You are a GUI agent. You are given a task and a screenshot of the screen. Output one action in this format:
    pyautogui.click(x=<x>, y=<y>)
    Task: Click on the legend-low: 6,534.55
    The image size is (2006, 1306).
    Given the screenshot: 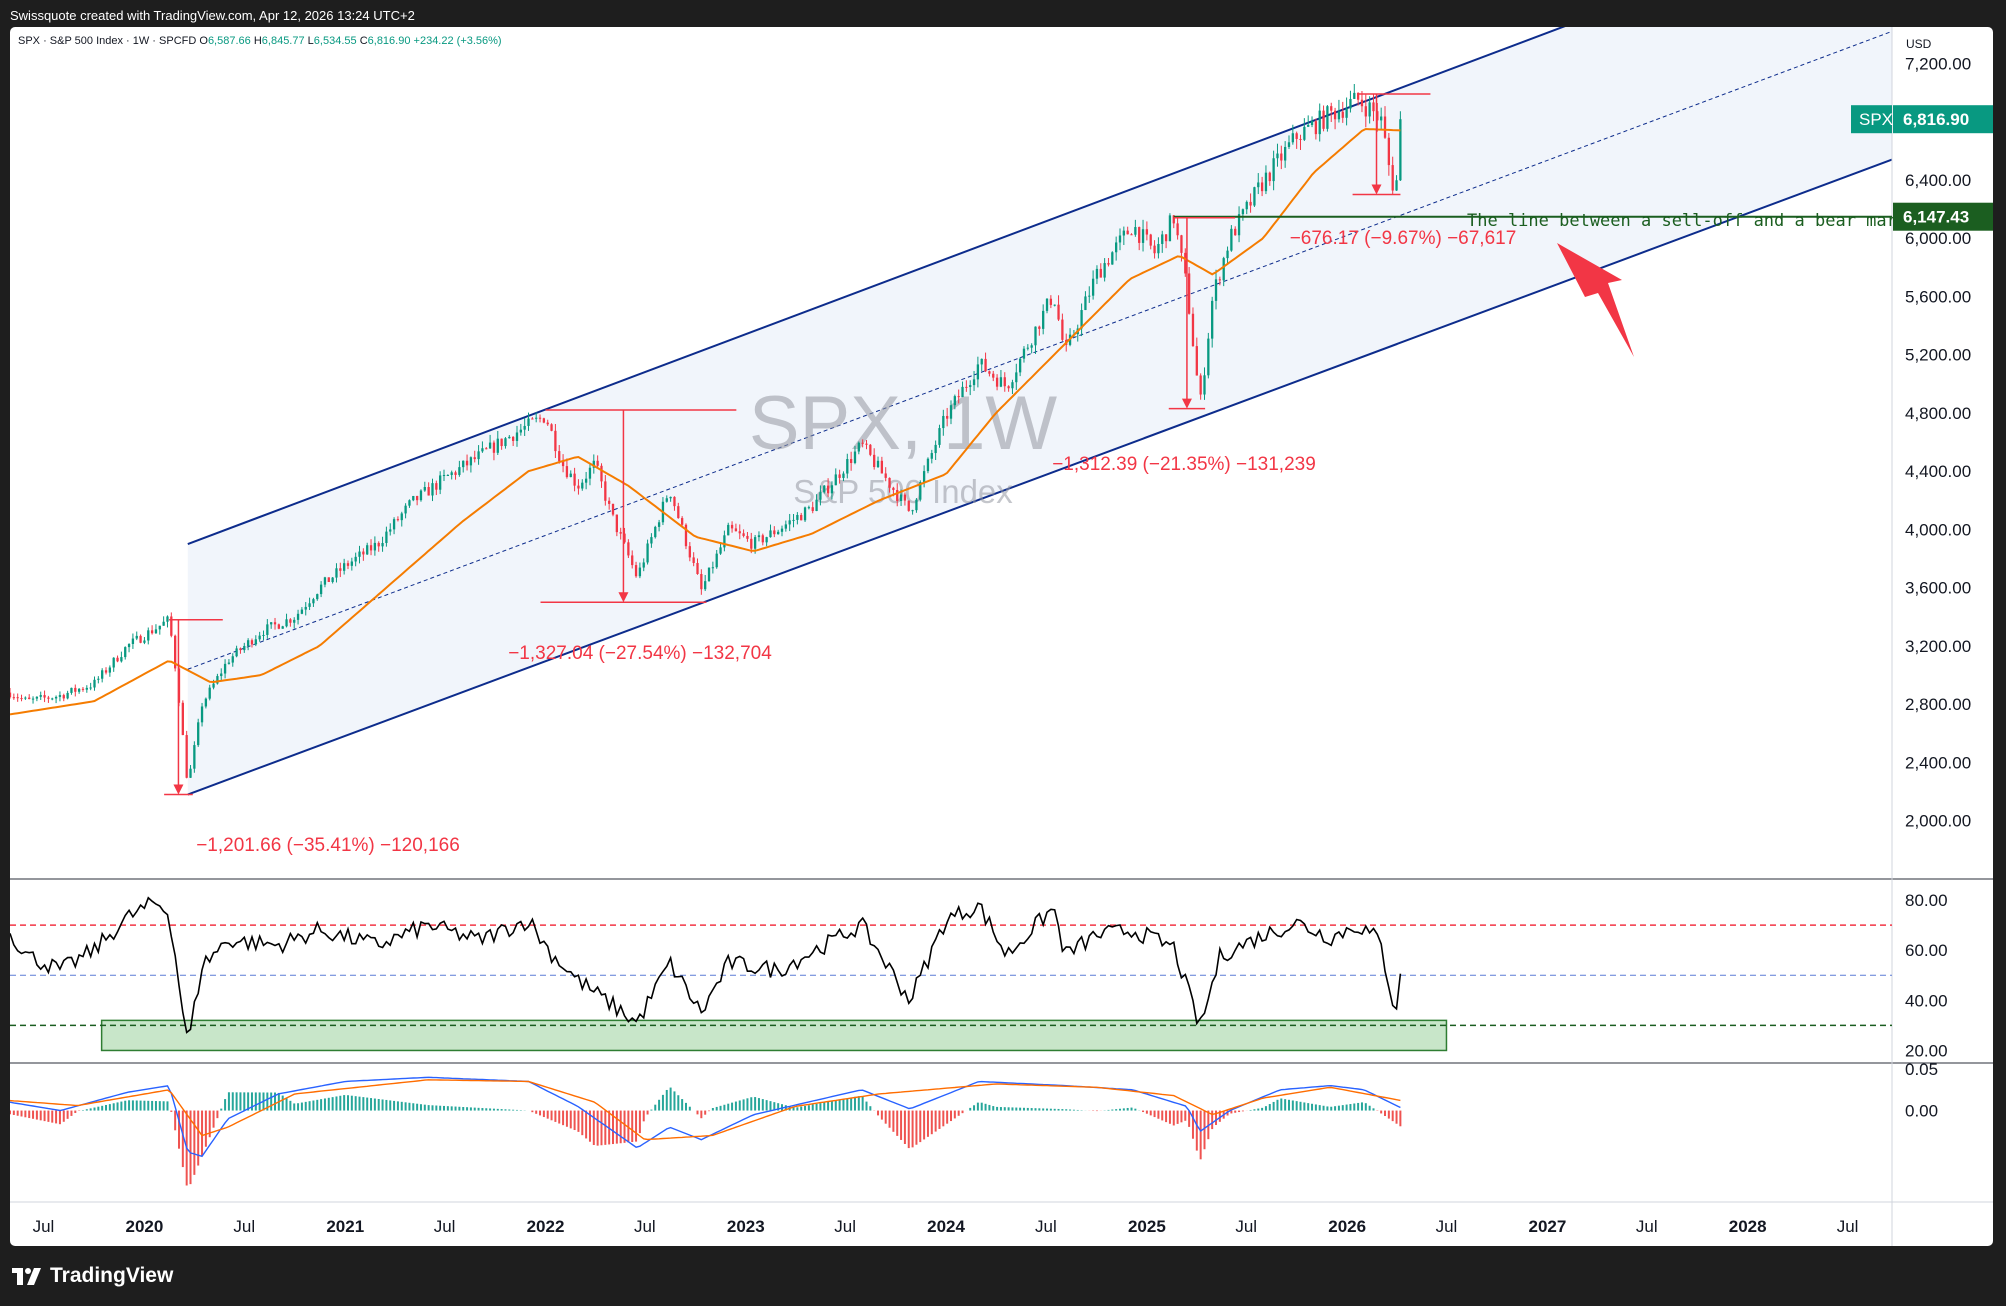 What is the action you would take?
    pyautogui.click(x=335, y=41)
    